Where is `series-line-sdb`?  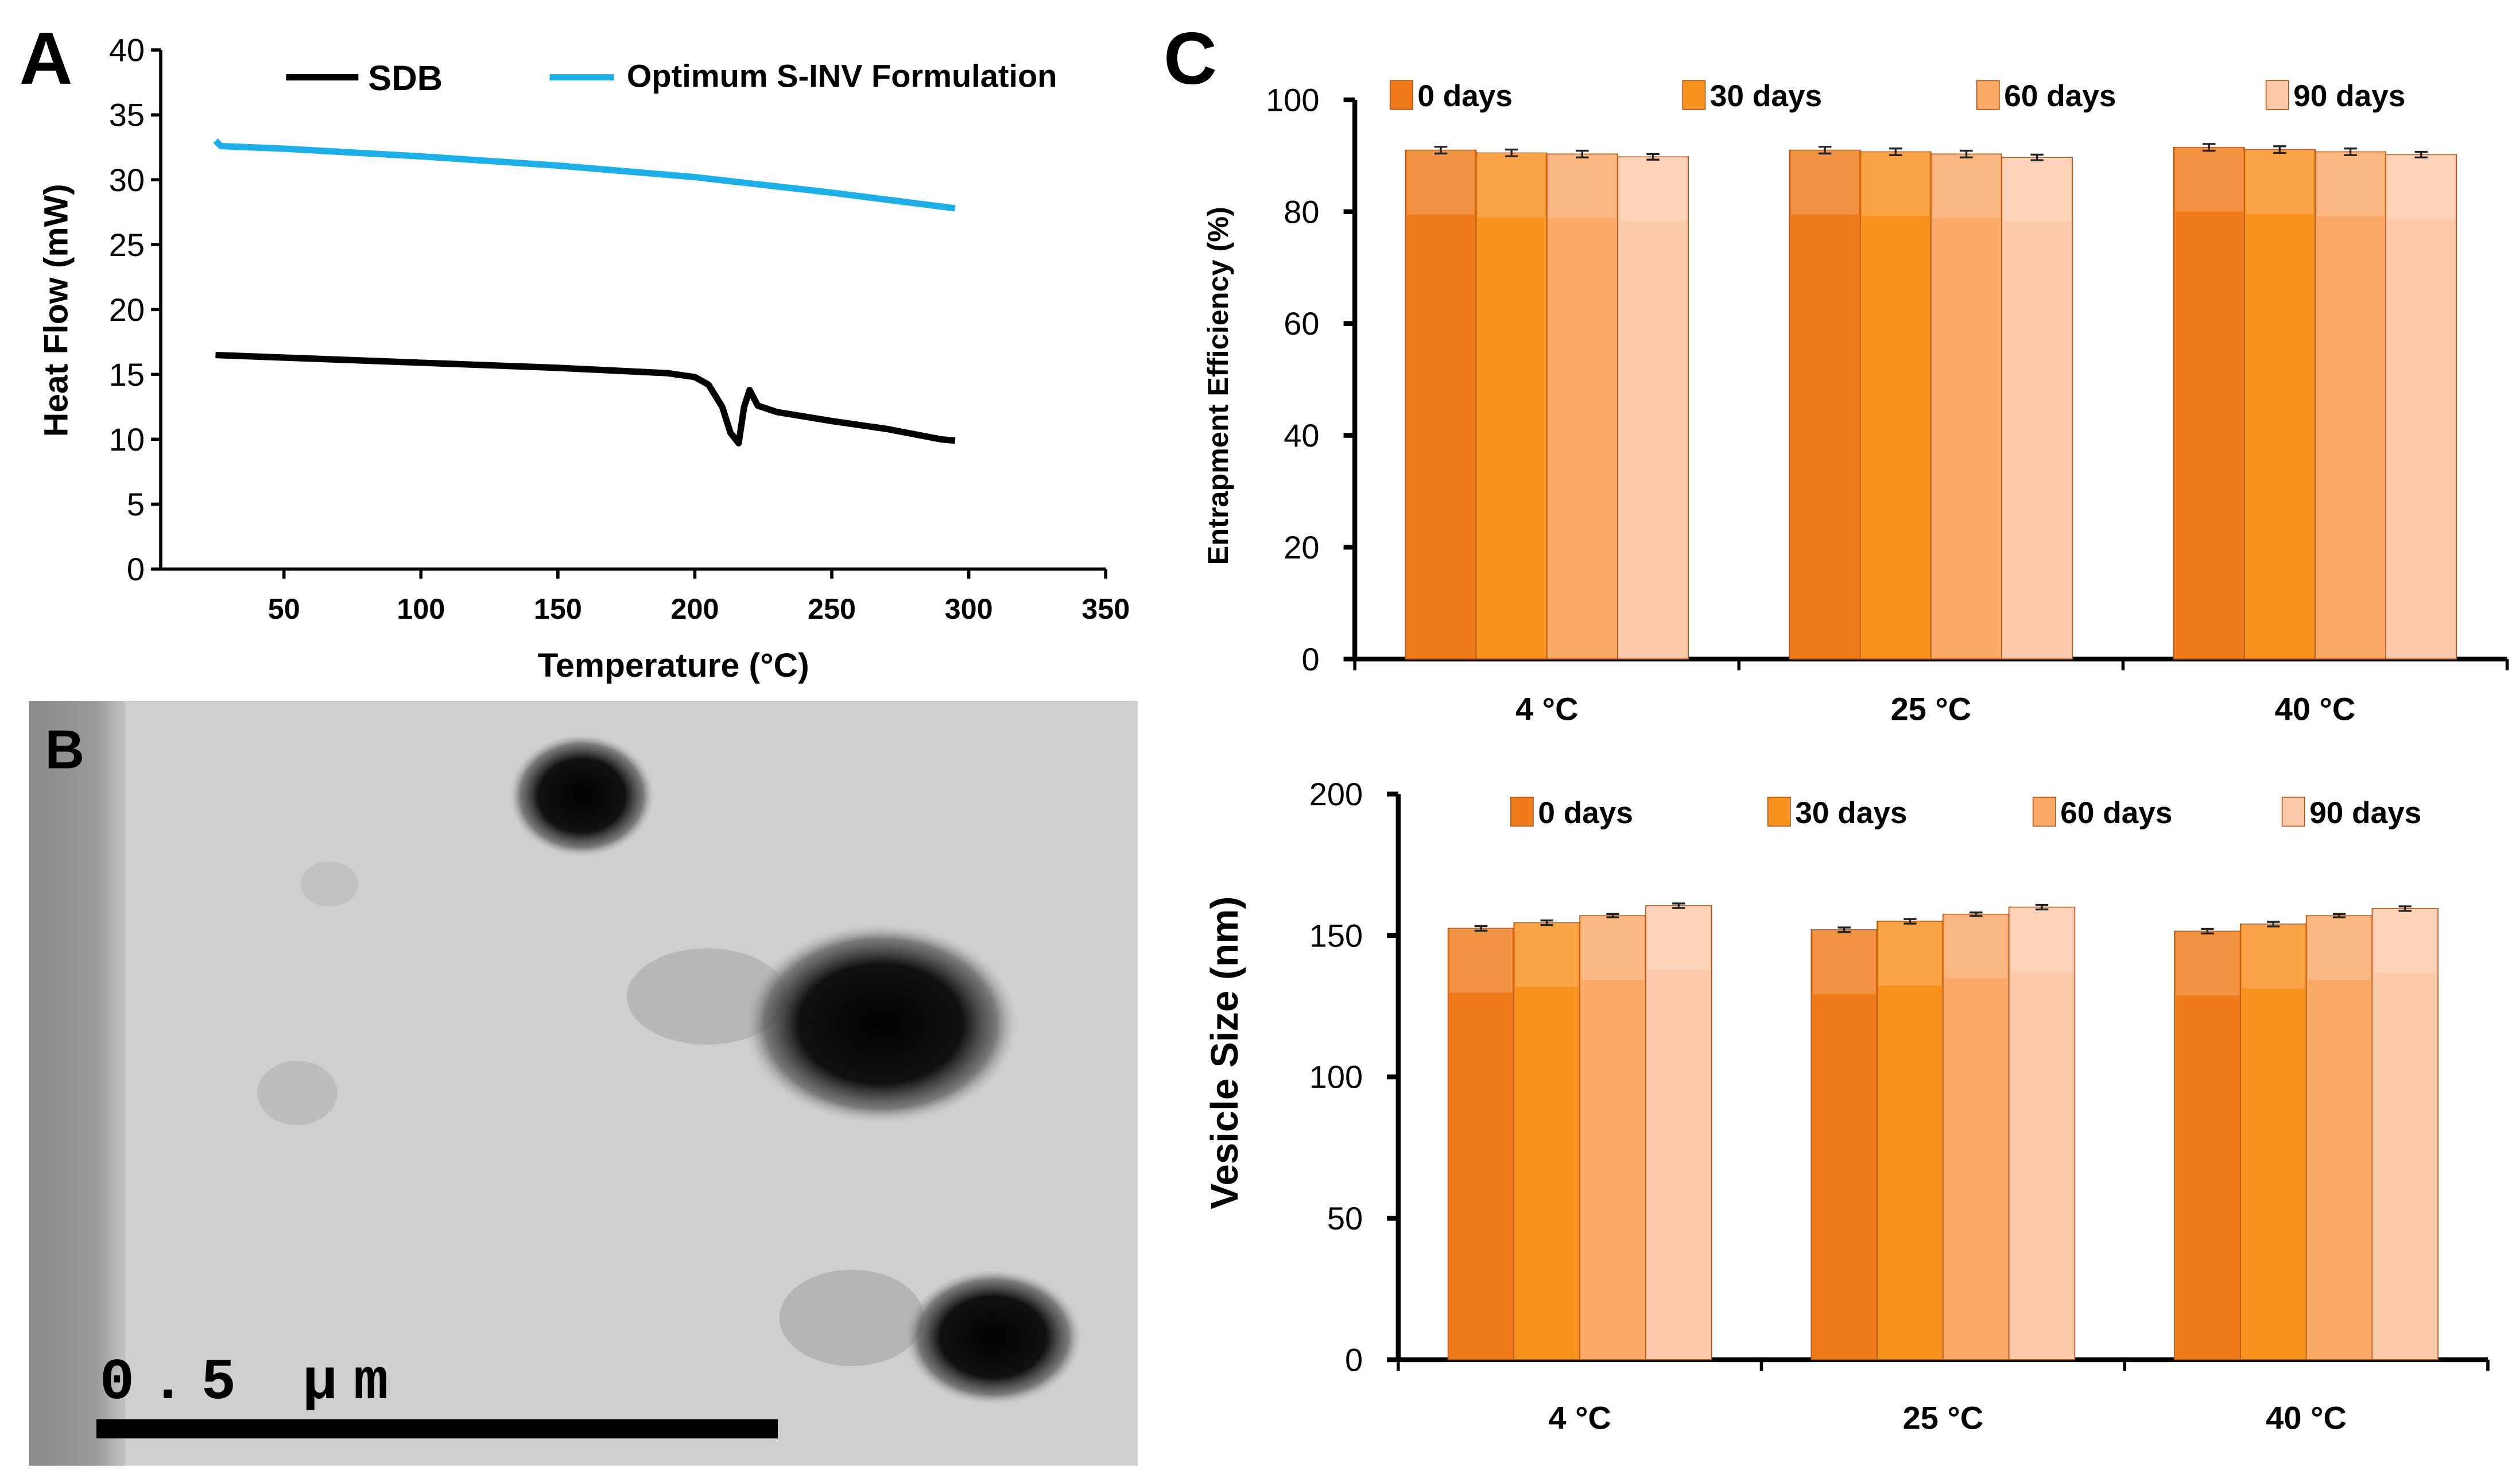 series-line-sdb is located at coordinates (585, 399).